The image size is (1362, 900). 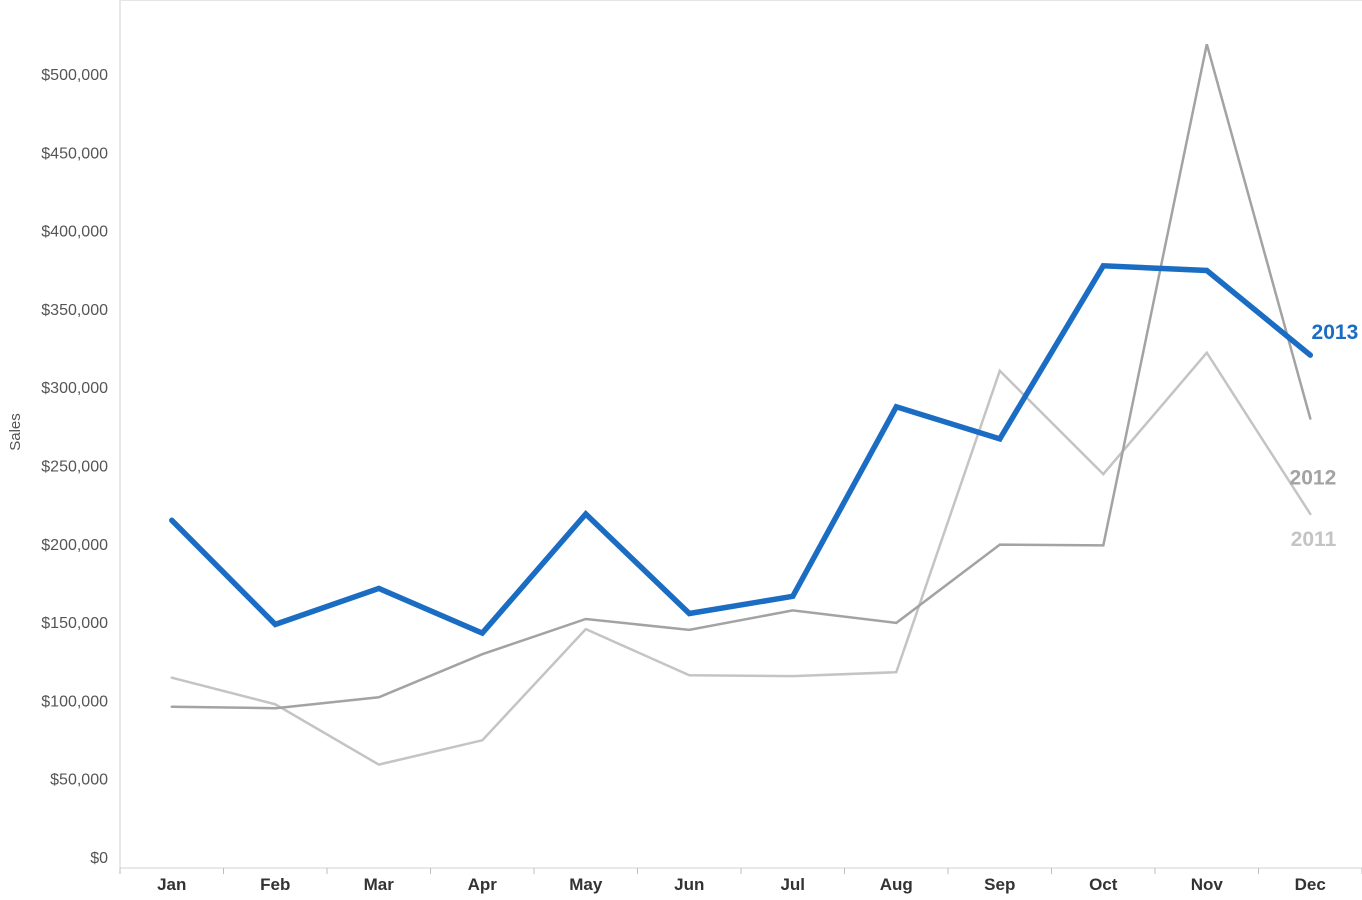 What do you see at coordinates (74, 545) in the screenshot?
I see `y-tick-label: $200,000` at bounding box center [74, 545].